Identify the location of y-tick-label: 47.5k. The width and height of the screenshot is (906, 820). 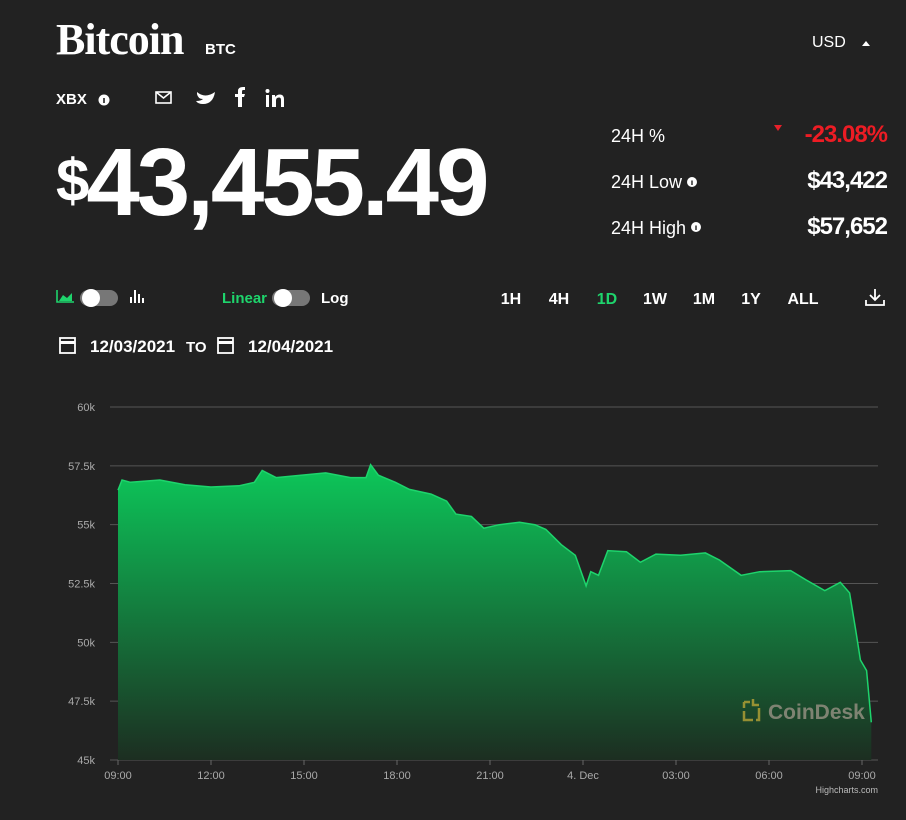
(81, 702).